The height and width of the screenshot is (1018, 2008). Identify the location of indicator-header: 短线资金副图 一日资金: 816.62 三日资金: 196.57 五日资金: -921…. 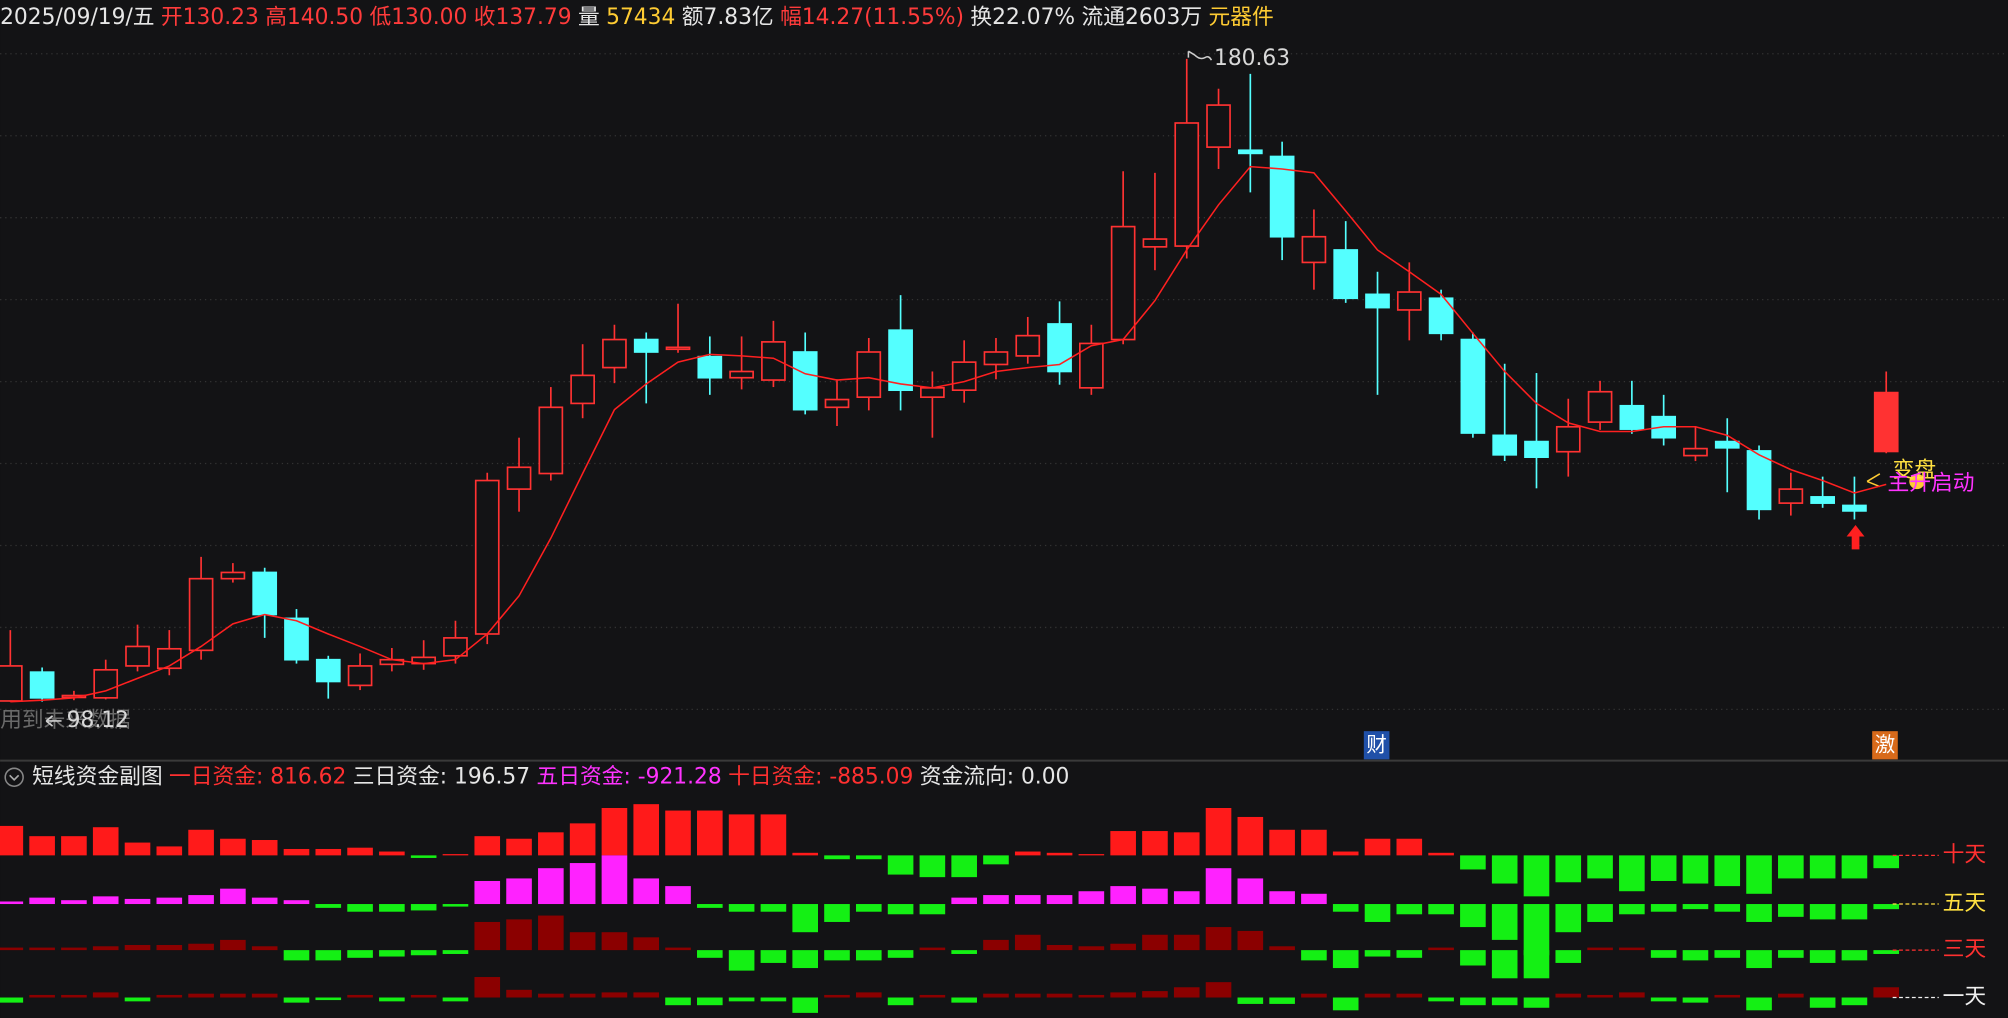
(550, 776).